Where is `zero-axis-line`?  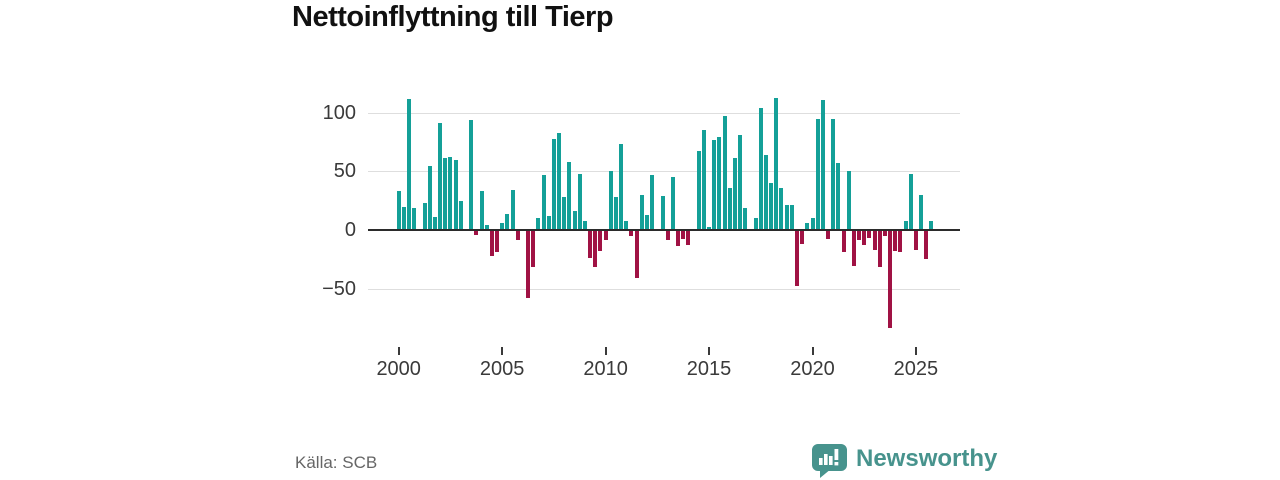 zero-axis-line is located at coordinates (664, 230).